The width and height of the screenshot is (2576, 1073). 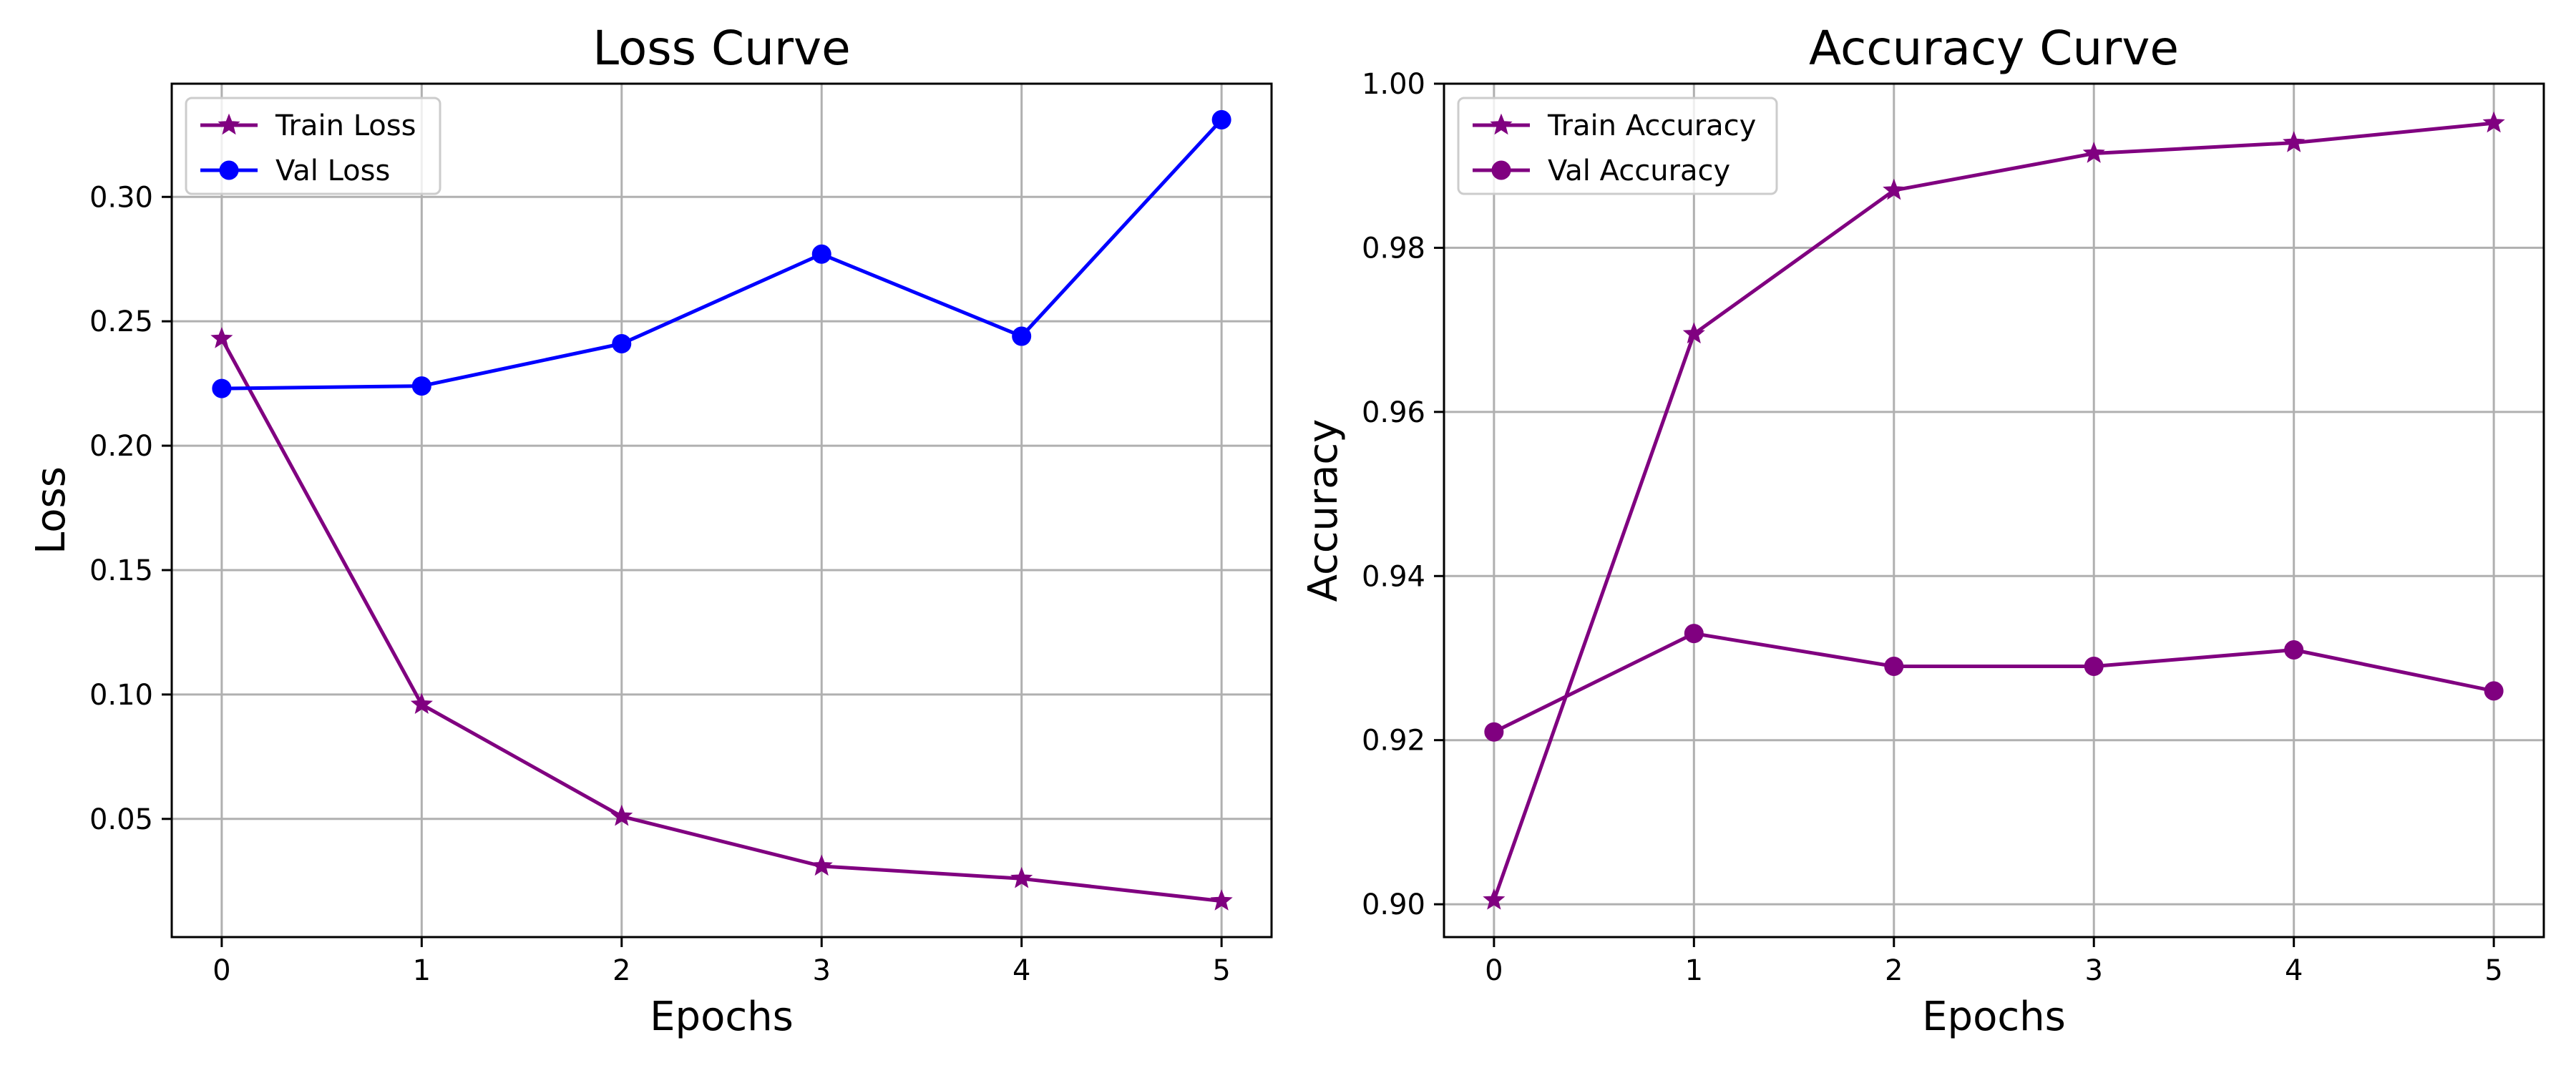 I want to click on loss-x-axis-label: Epochs, so click(x=722, y=1017).